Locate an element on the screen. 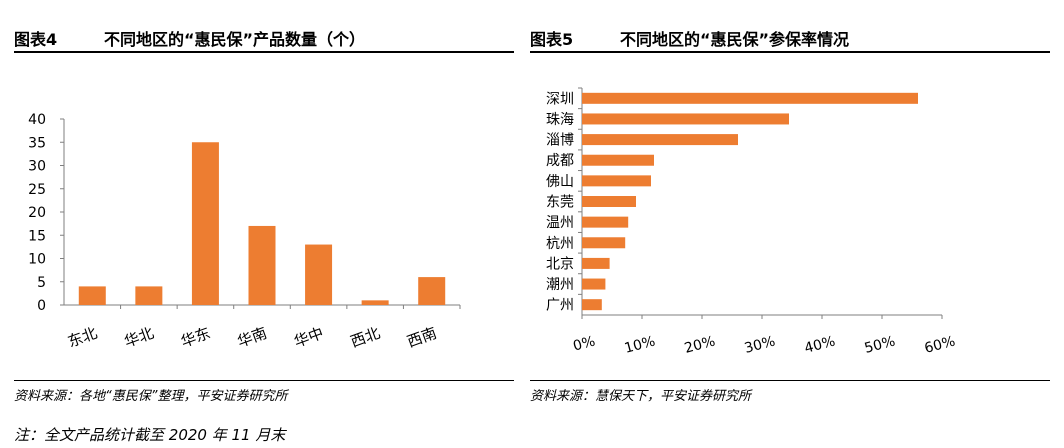 The width and height of the screenshot is (1064, 448). bar-佛山 is located at coordinates (616, 181).